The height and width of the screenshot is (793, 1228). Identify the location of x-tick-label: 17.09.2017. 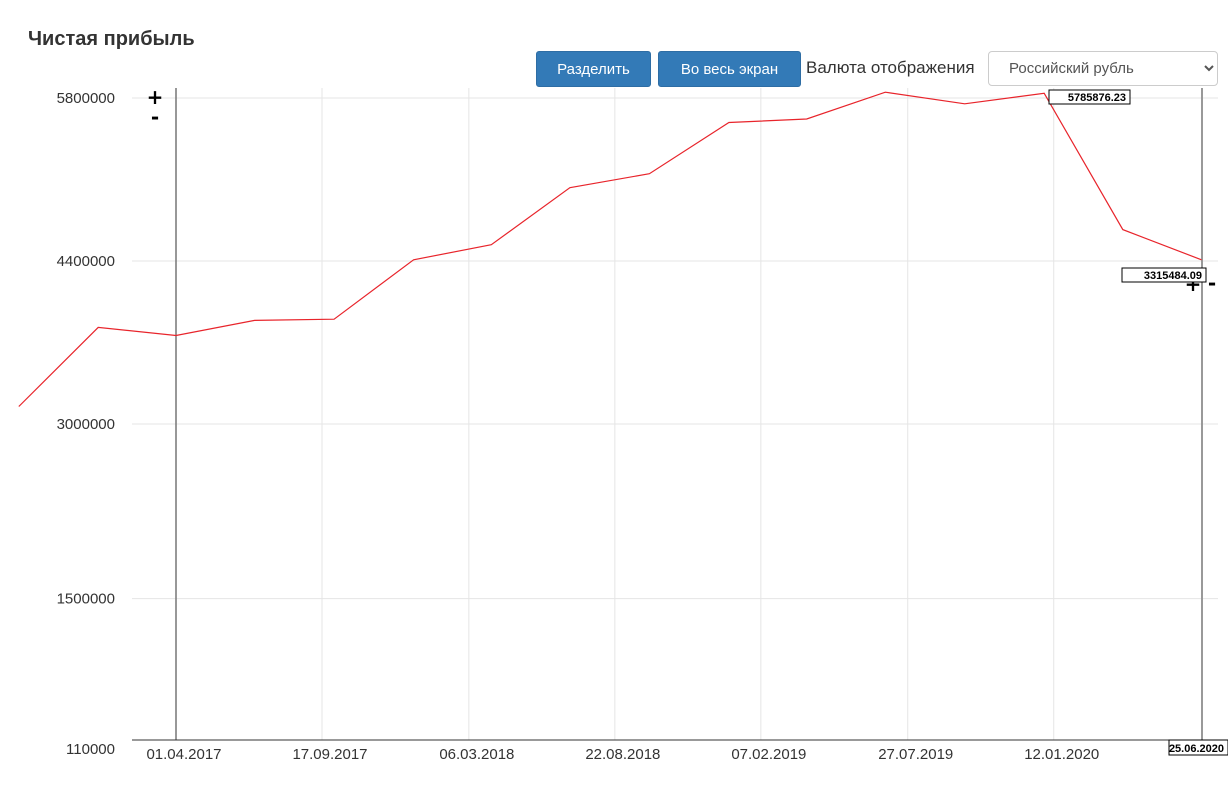
(329, 754).